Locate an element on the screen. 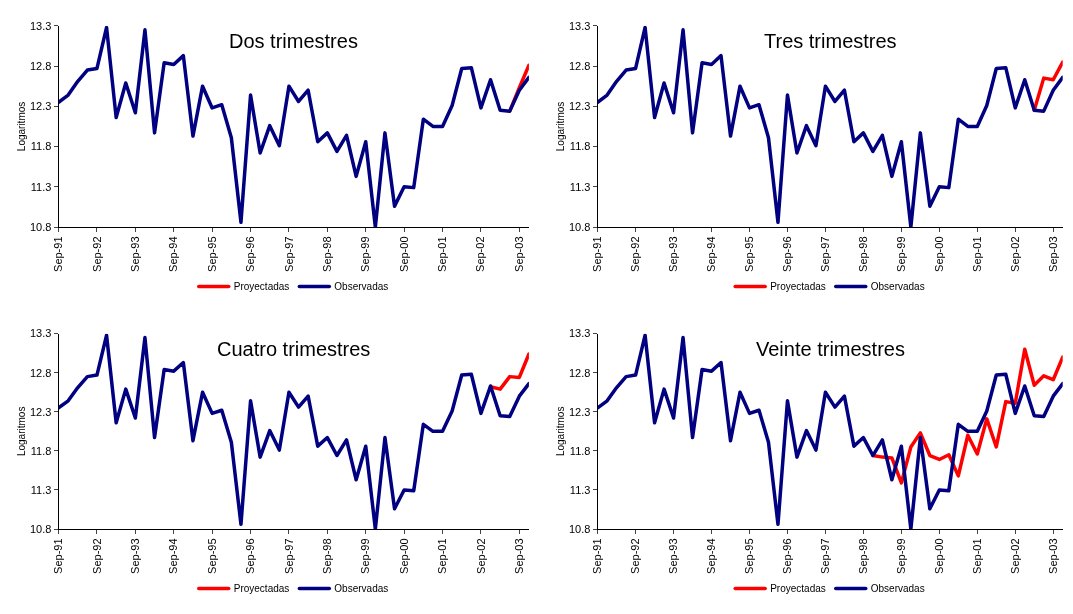 Image resolution: width=1073 pixels, height=614 pixels. chart-title: Cuatro trimestres is located at coordinates (294, 349).